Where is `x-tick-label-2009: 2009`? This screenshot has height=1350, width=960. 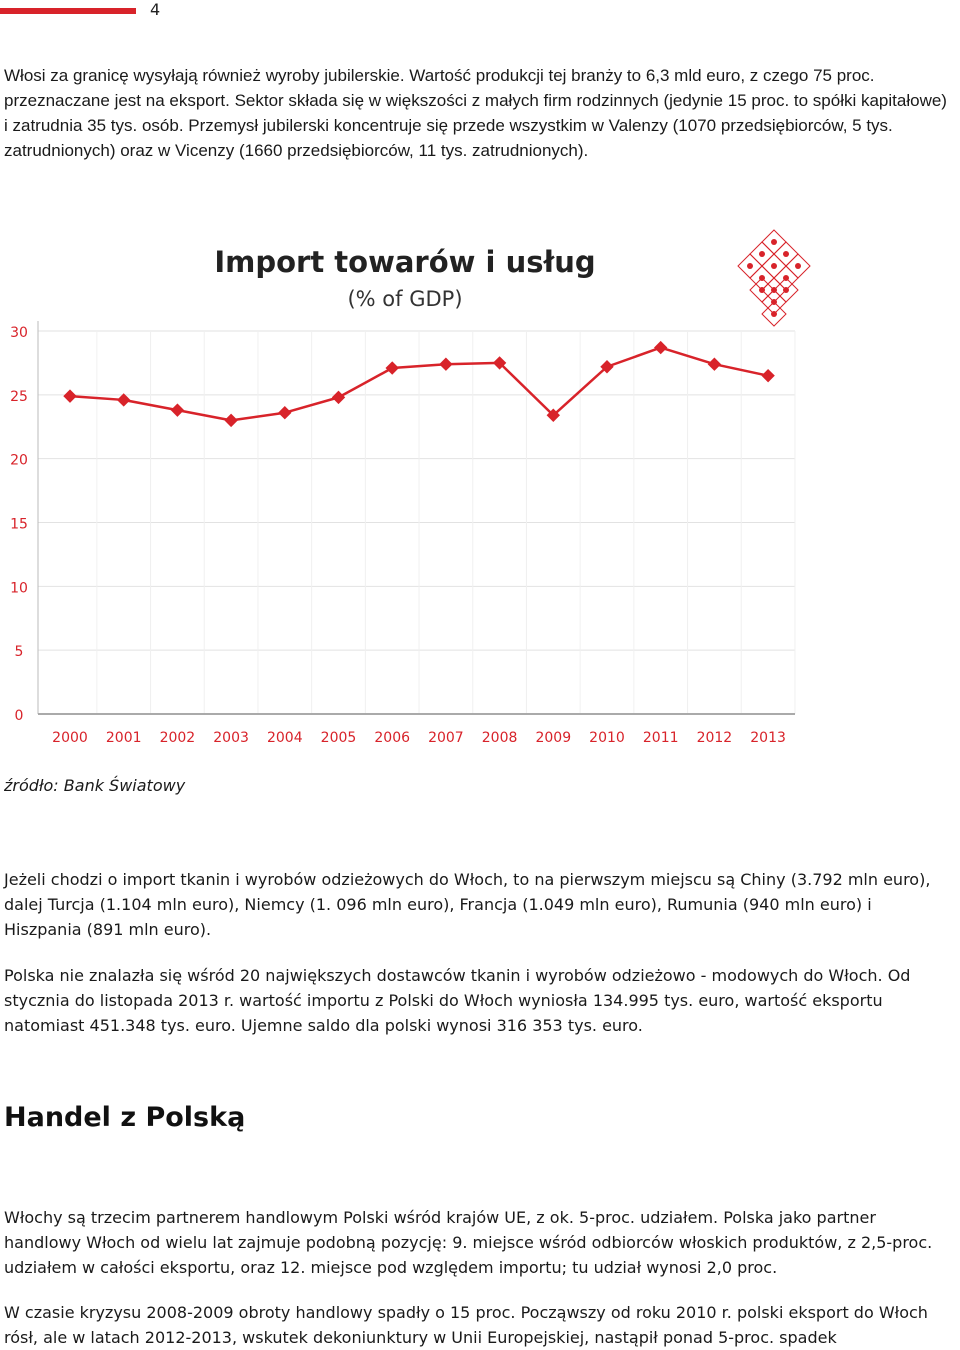 x-tick-label-2009: 2009 is located at coordinates (553, 738).